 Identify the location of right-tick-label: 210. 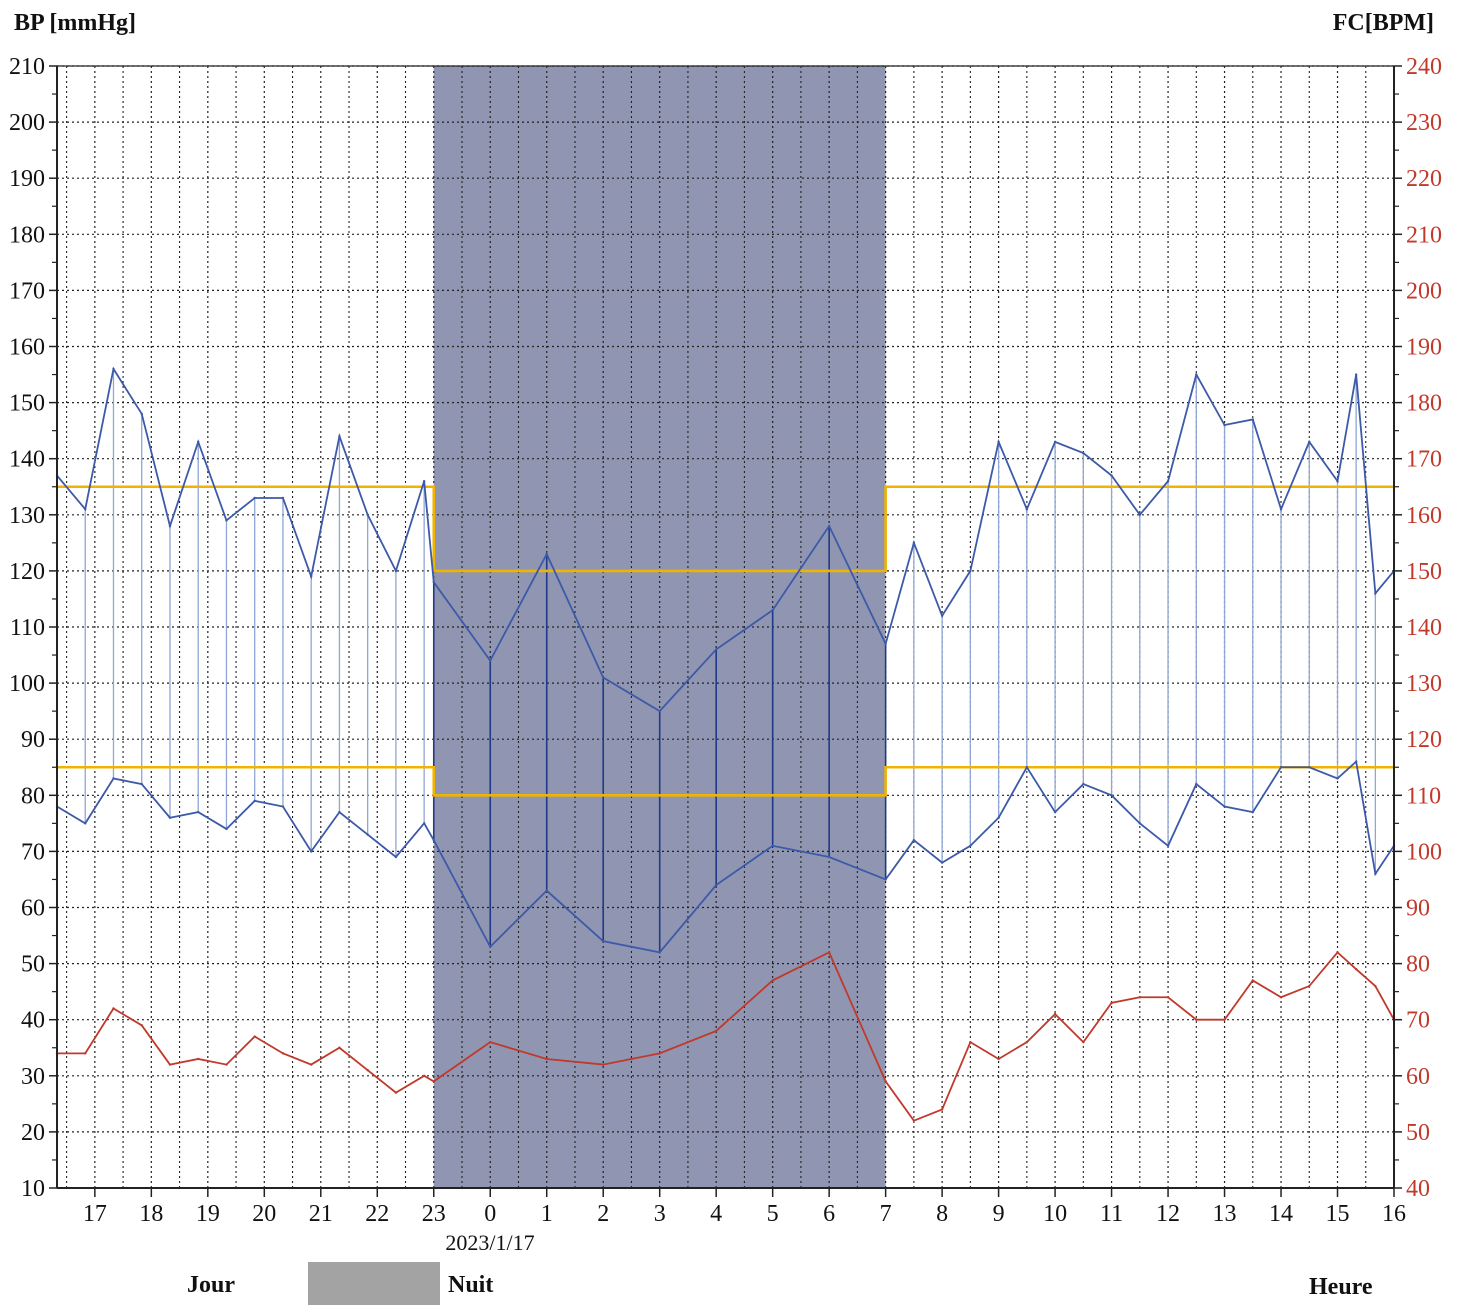
(1424, 235).